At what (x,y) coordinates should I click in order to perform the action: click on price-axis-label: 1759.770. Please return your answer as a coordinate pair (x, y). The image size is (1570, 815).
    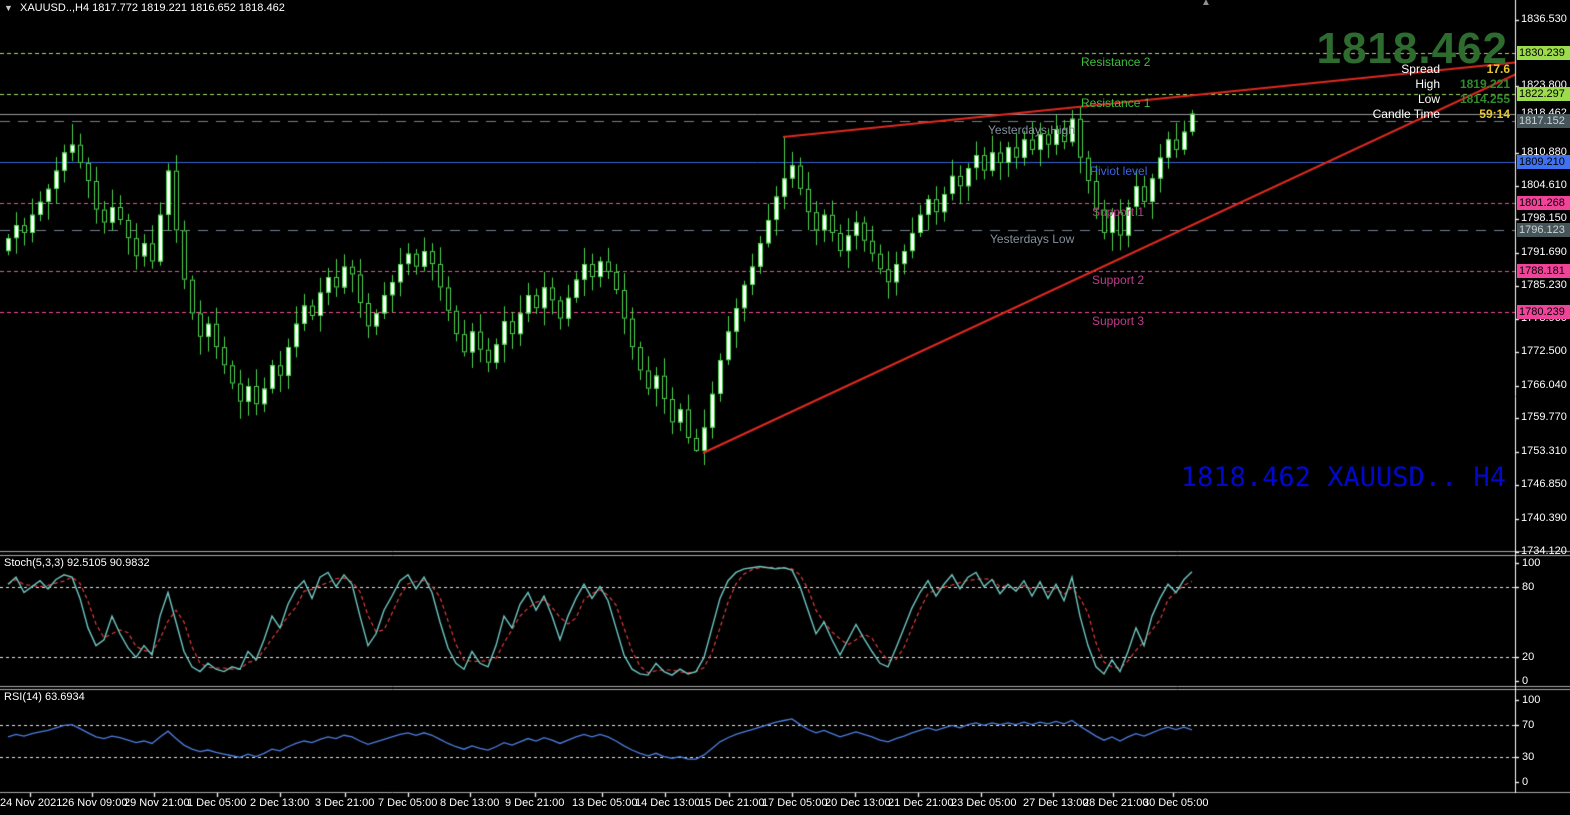
    Looking at the image, I should click on (1544, 417).